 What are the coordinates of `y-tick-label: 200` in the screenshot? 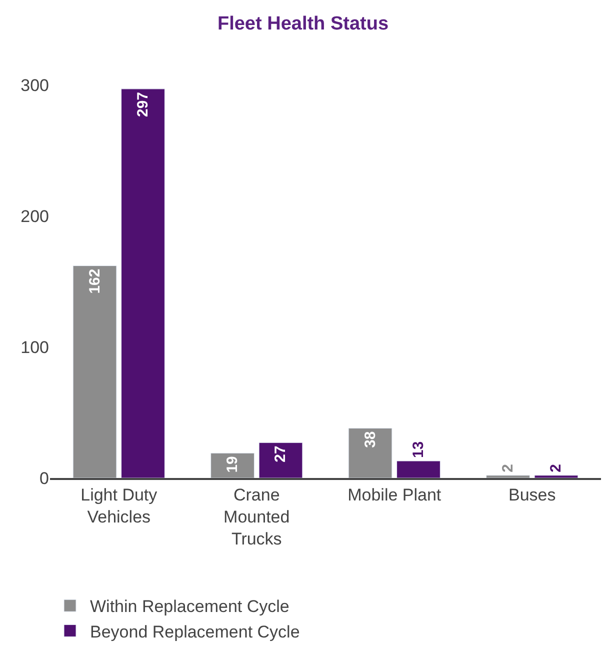 It's located at (34, 216).